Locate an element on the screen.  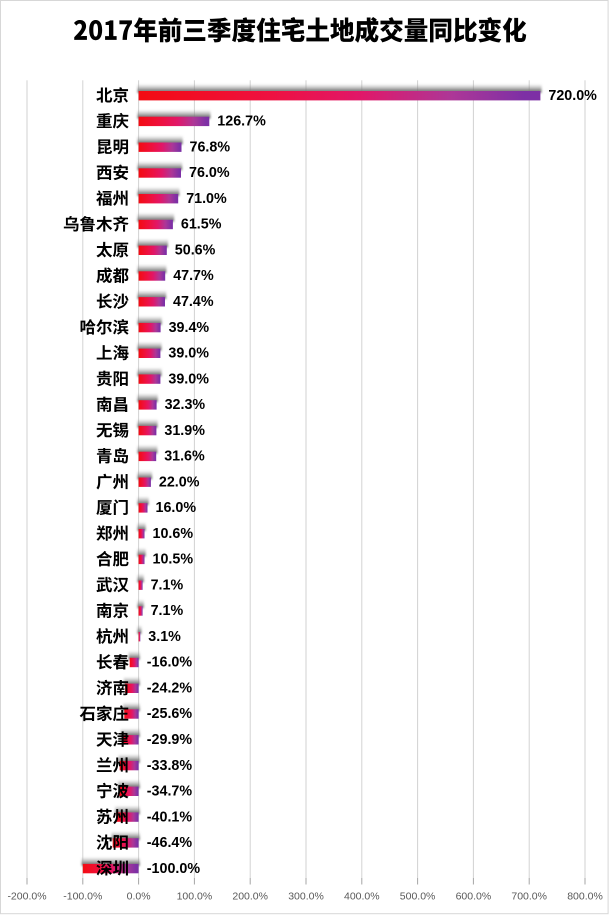
svg-text: 76.8% is located at coordinates (210, 147).